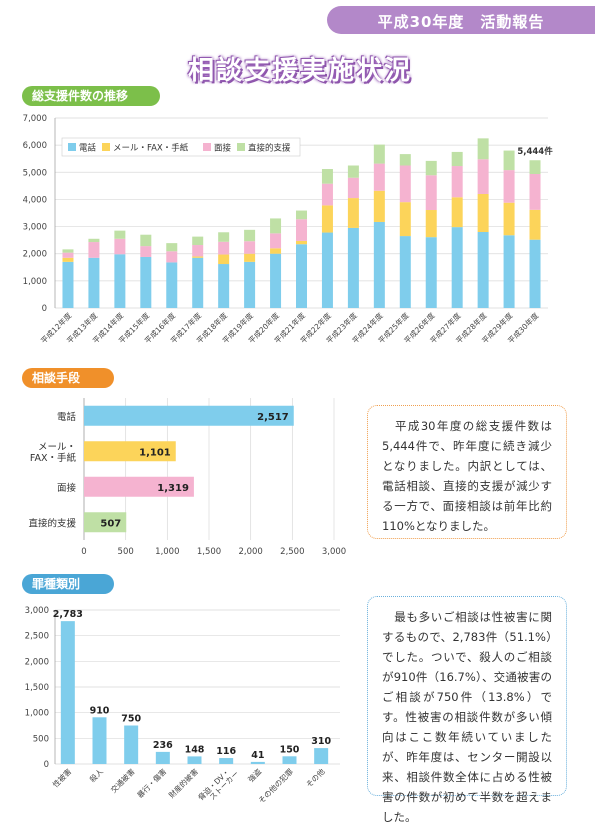 The image size is (595, 827). I want to click on y-tick-label: 1,500, so click(37, 688).